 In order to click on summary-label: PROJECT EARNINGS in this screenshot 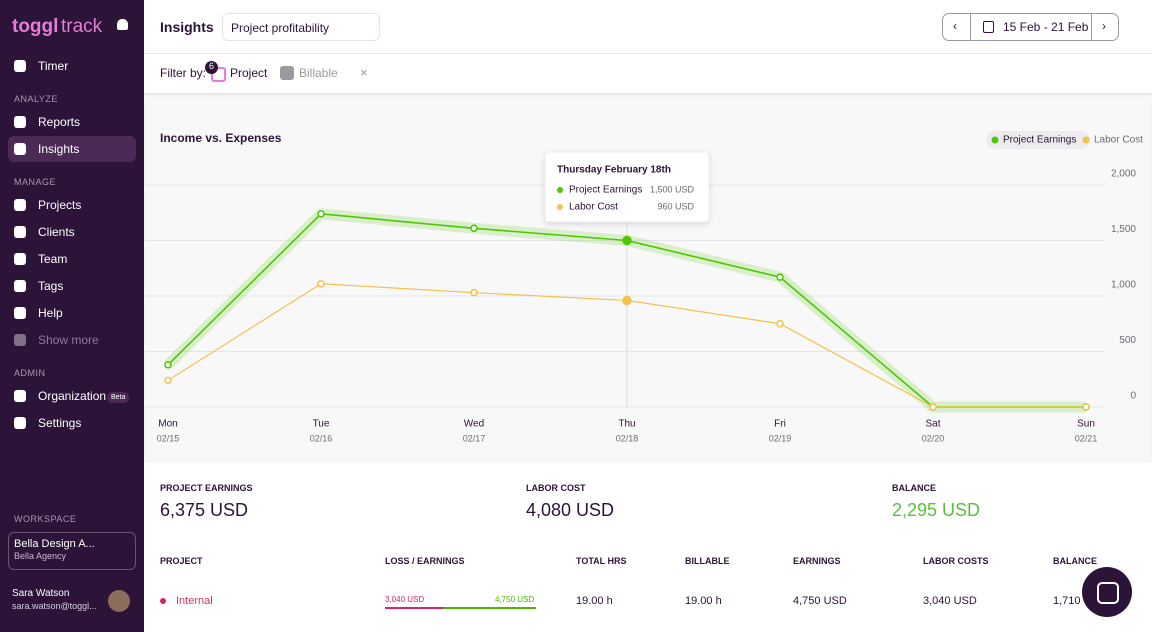, I will do `click(206, 488)`.